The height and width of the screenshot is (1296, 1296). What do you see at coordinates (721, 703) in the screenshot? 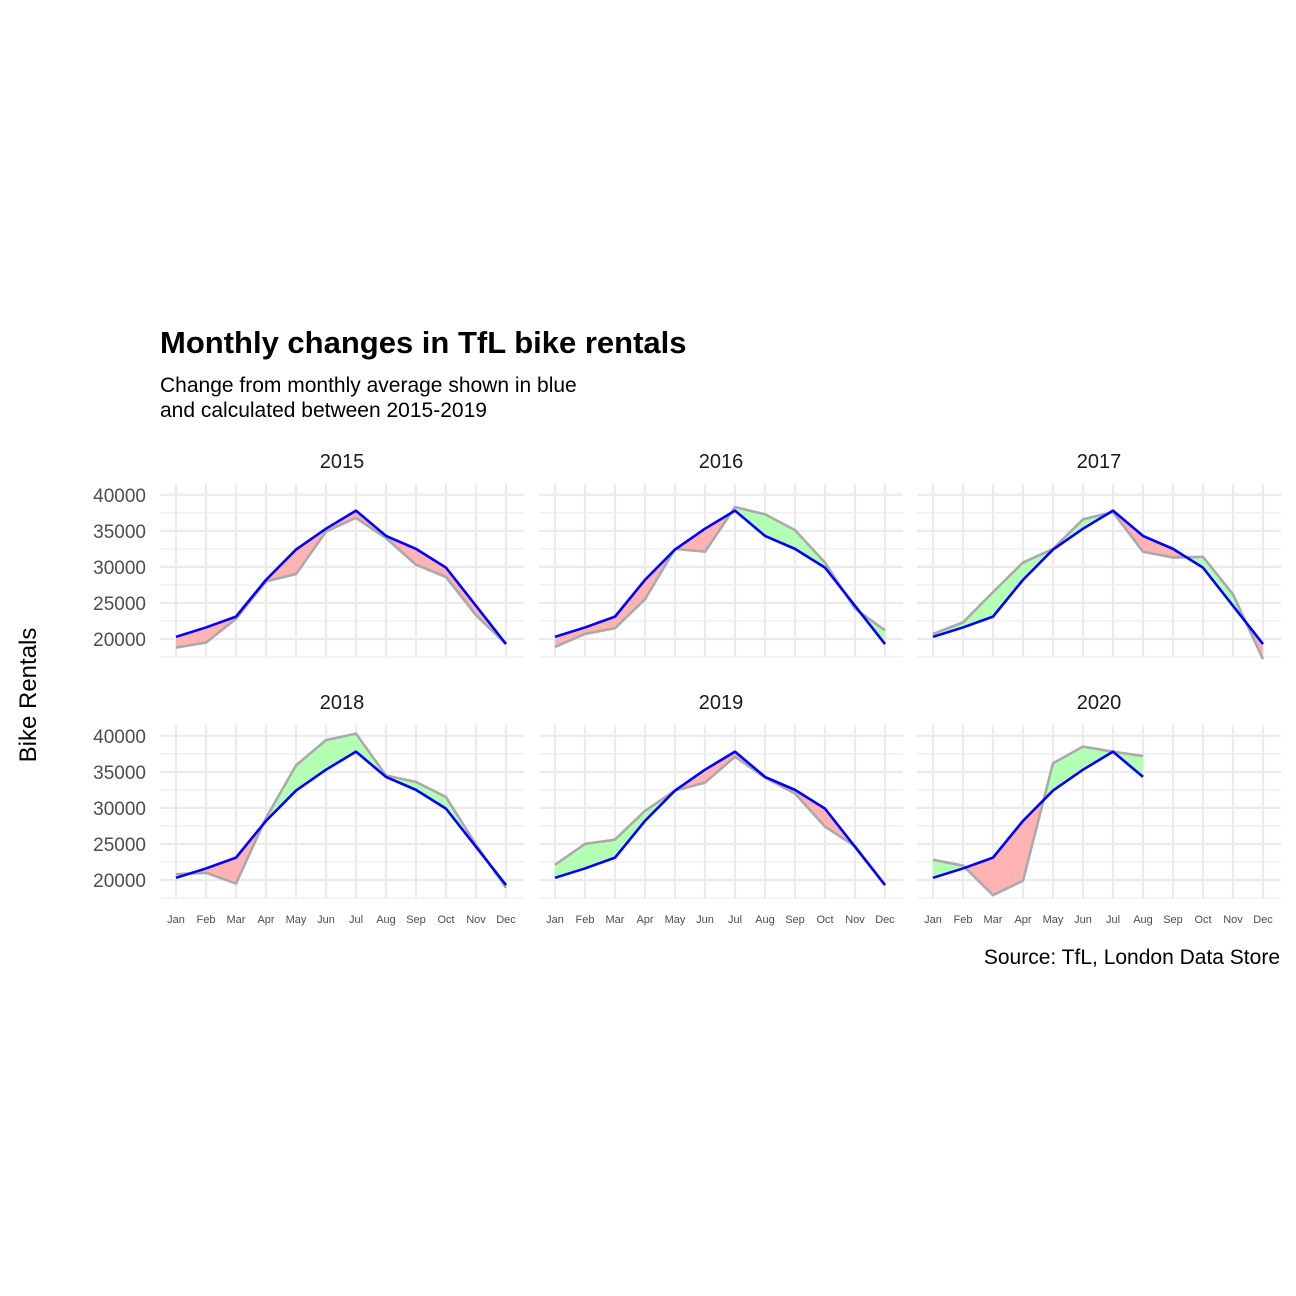
I see `facet-strip-label: 2019` at bounding box center [721, 703].